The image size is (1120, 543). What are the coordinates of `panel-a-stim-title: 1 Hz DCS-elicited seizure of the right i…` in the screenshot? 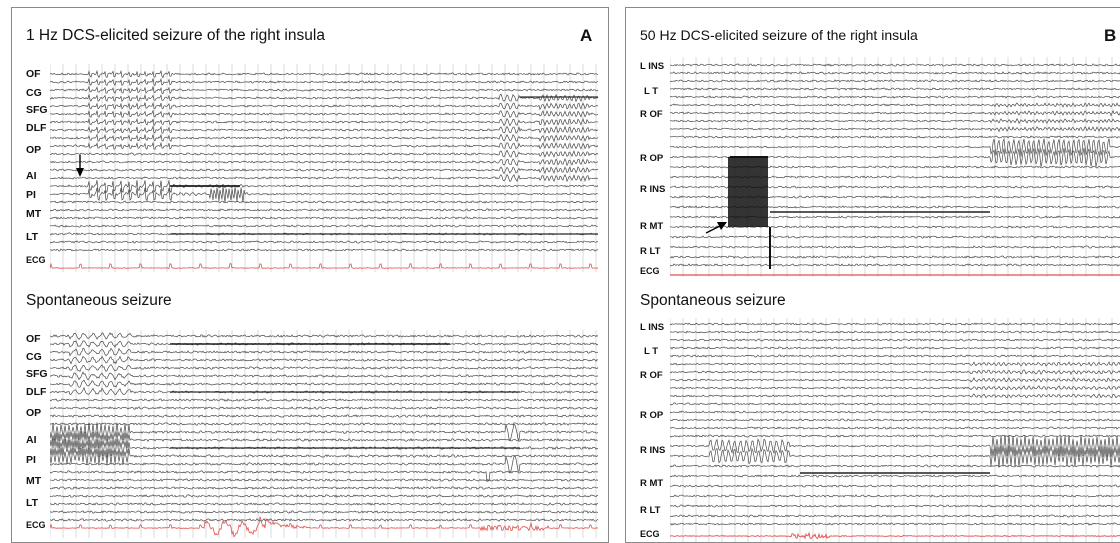 It's located at (175, 35).